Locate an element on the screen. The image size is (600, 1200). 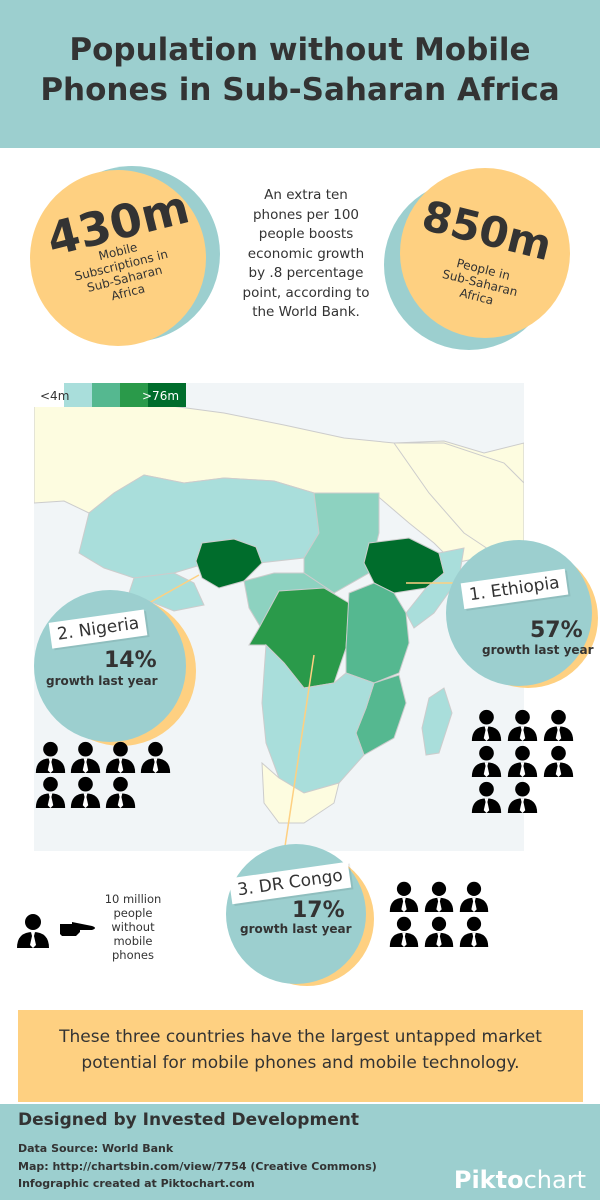
people-group-nigeria is located at coordinates (104, 780).